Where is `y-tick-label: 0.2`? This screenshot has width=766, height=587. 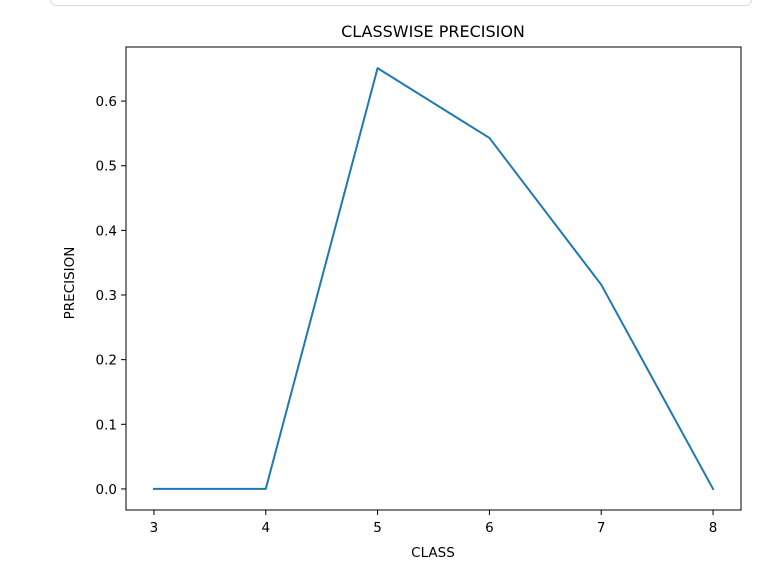 y-tick-label: 0.2 is located at coordinates (106, 361).